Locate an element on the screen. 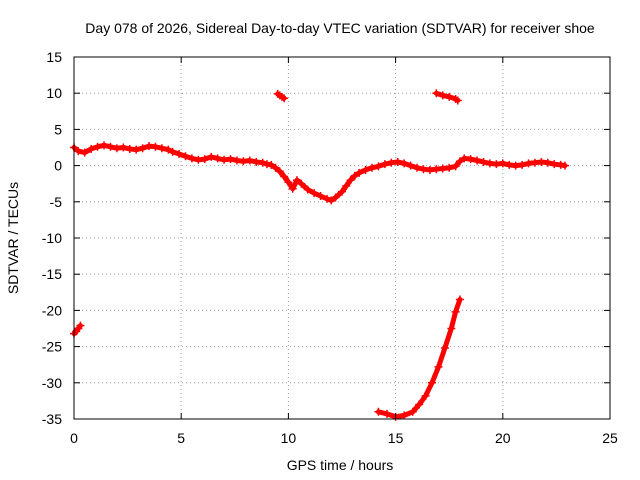 The image size is (640, 480). y-tick-label: 5 is located at coordinates (58, 129).